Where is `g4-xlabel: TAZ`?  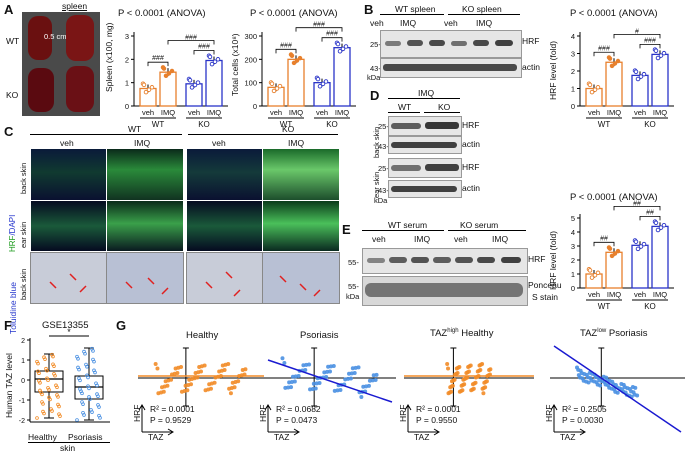 g4-xlabel: TAZ is located at coordinates (568, 437).